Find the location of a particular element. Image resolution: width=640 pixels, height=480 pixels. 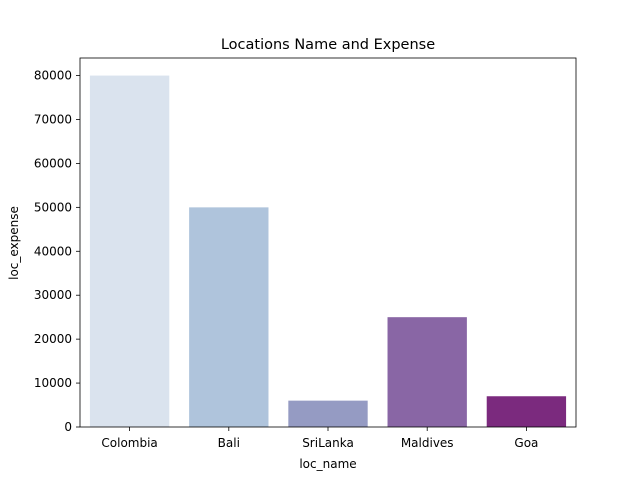

y-tick-label: 50000 is located at coordinates (53, 207).